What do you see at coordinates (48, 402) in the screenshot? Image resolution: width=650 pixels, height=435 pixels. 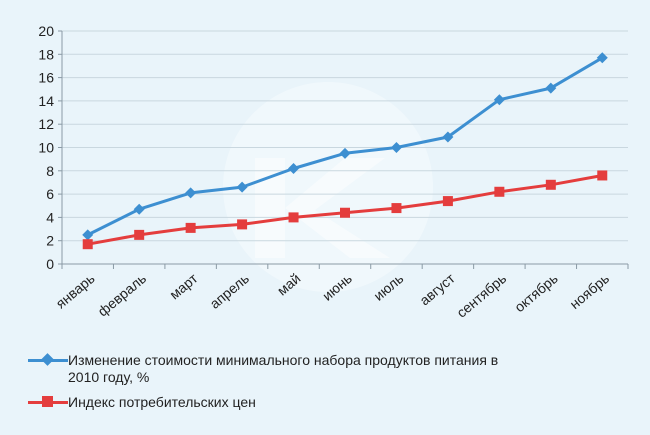 I see `legend-swatch-square` at bounding box center [48, 402].